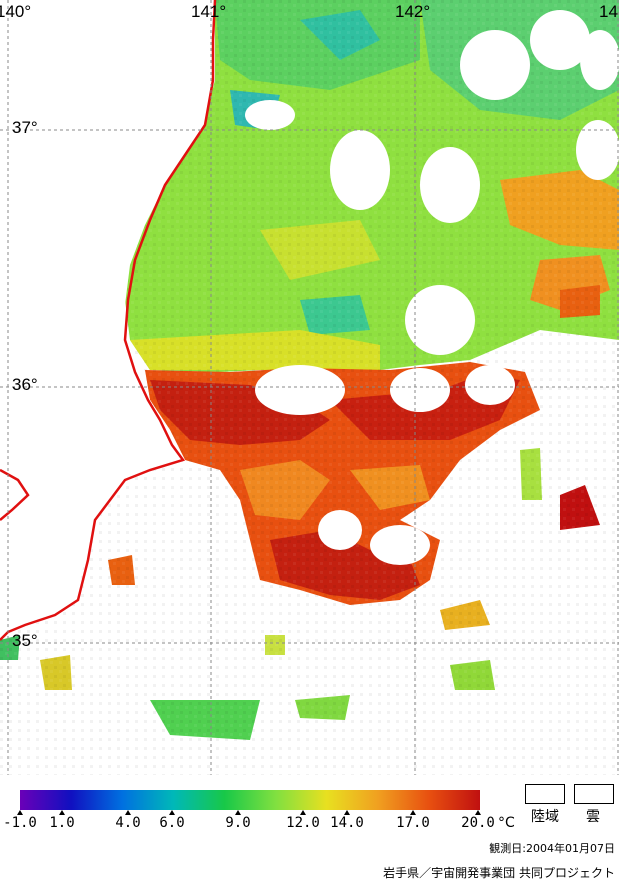 The height and width of the screenshot is (881, 619). Describe the element at coordinates (545, 817) in the screenshot. I see `land-legend-label: 陸域` at that location.